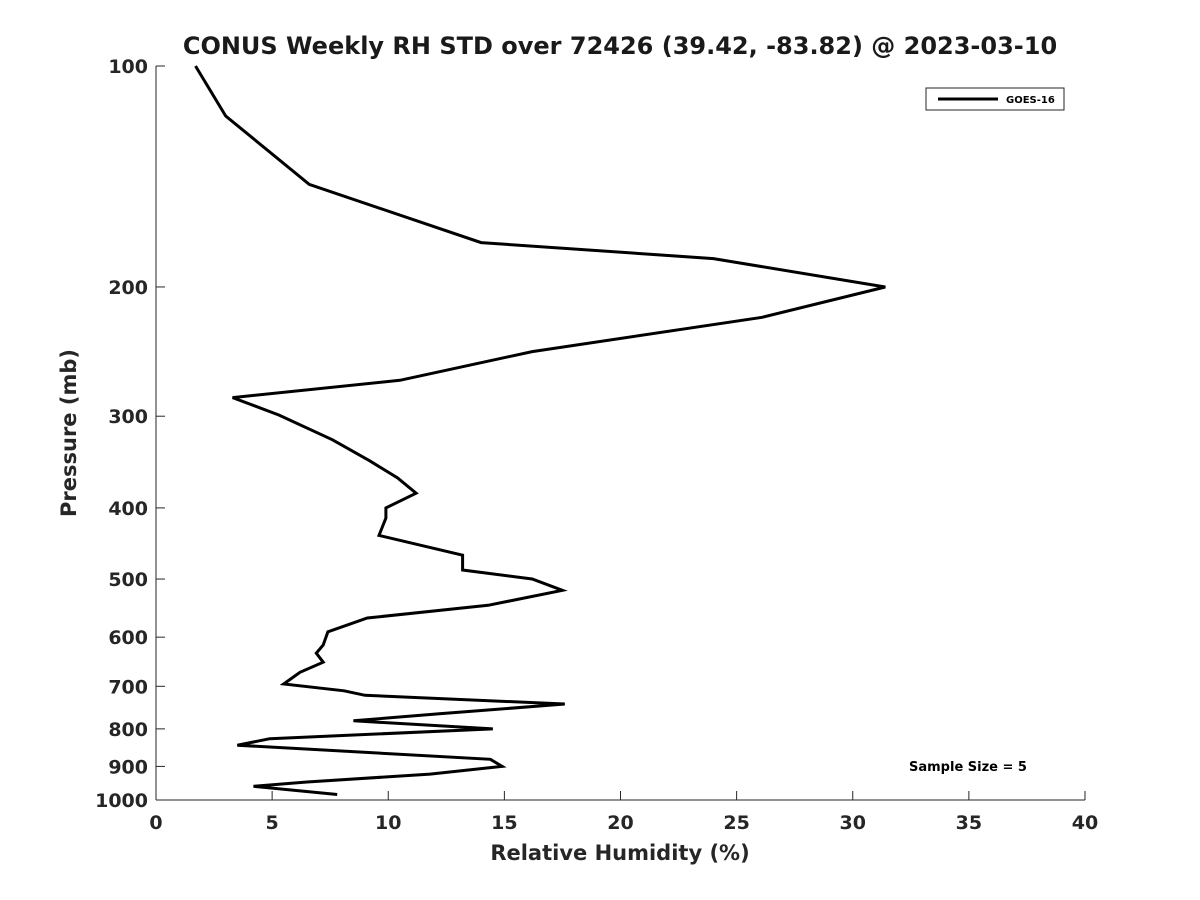 This screenshot has width=1200, height=900. What do you see at coordinates (128, 288) in the screenshot?
I see `y-tick-label: 200` at bounding box center [128, 288].